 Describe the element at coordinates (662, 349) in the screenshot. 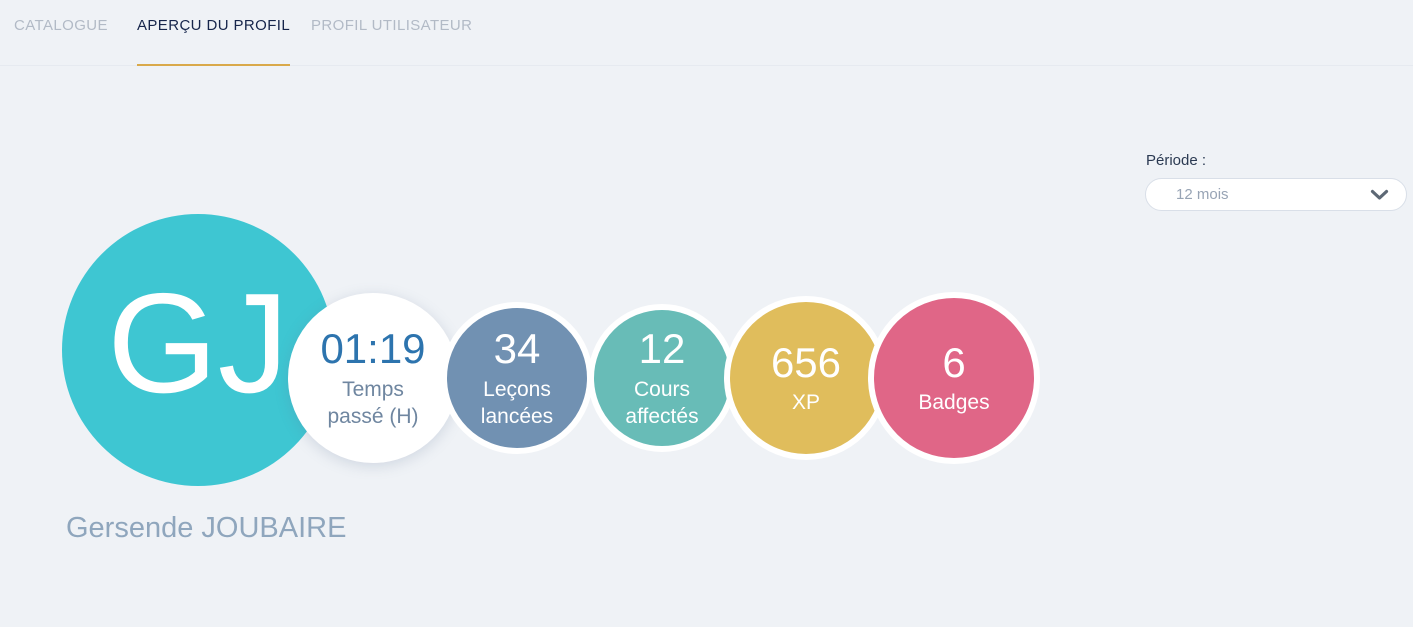

I see `stat-value-courses-assigned: 12` at that location.